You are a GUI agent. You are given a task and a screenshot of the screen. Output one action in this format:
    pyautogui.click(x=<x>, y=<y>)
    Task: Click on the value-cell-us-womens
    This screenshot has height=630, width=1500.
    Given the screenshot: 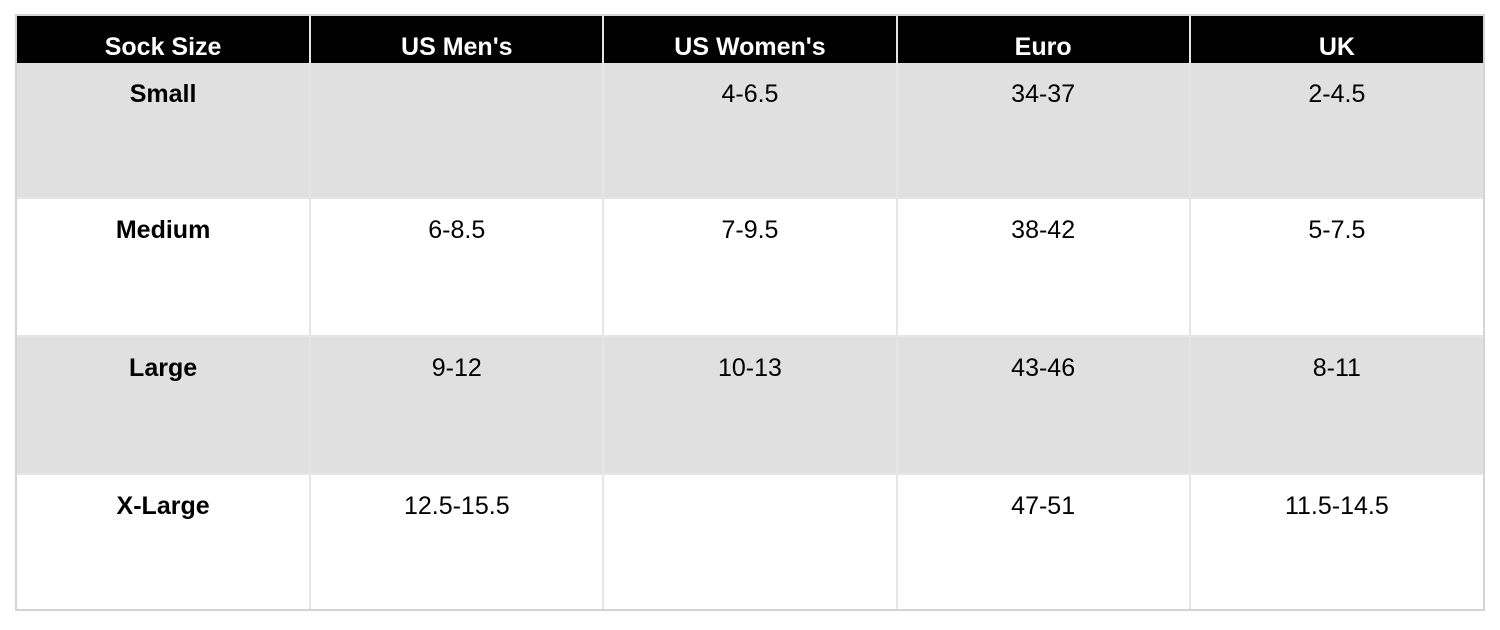 What is the action you would take?
    pyautogui.click(x=750, y=541)
    